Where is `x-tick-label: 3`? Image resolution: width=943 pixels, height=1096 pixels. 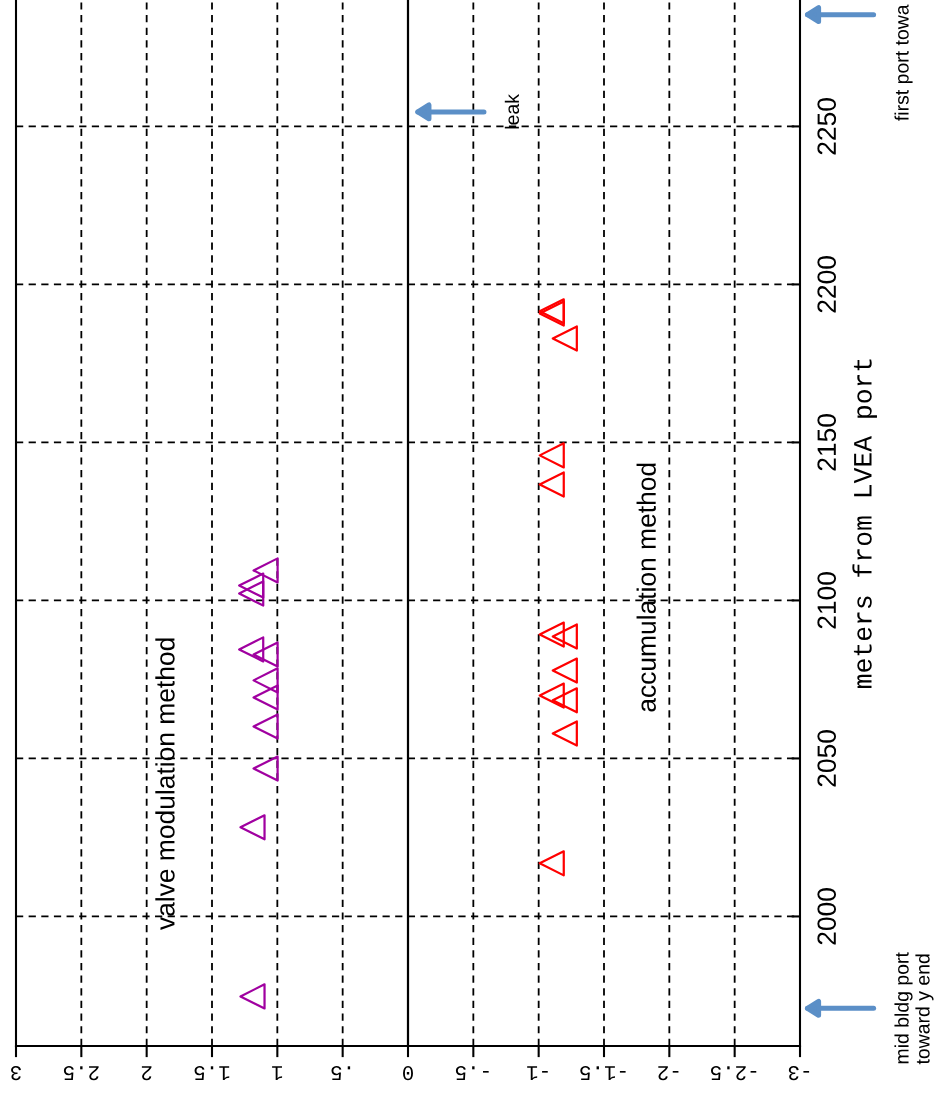 x-tick-label: 3 is located at coordinates (16, 1073).